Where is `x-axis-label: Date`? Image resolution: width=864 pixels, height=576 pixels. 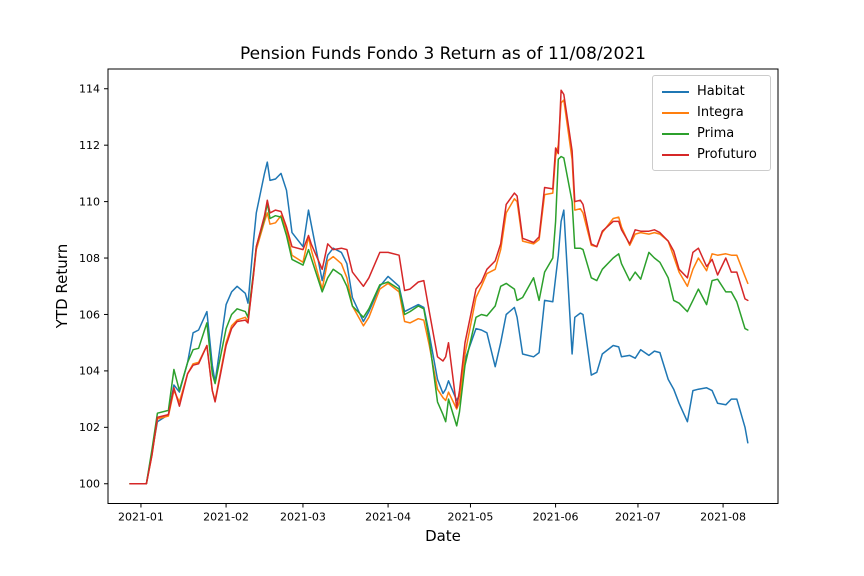
x-axis-label: Date is located at coordinates (443, 536).